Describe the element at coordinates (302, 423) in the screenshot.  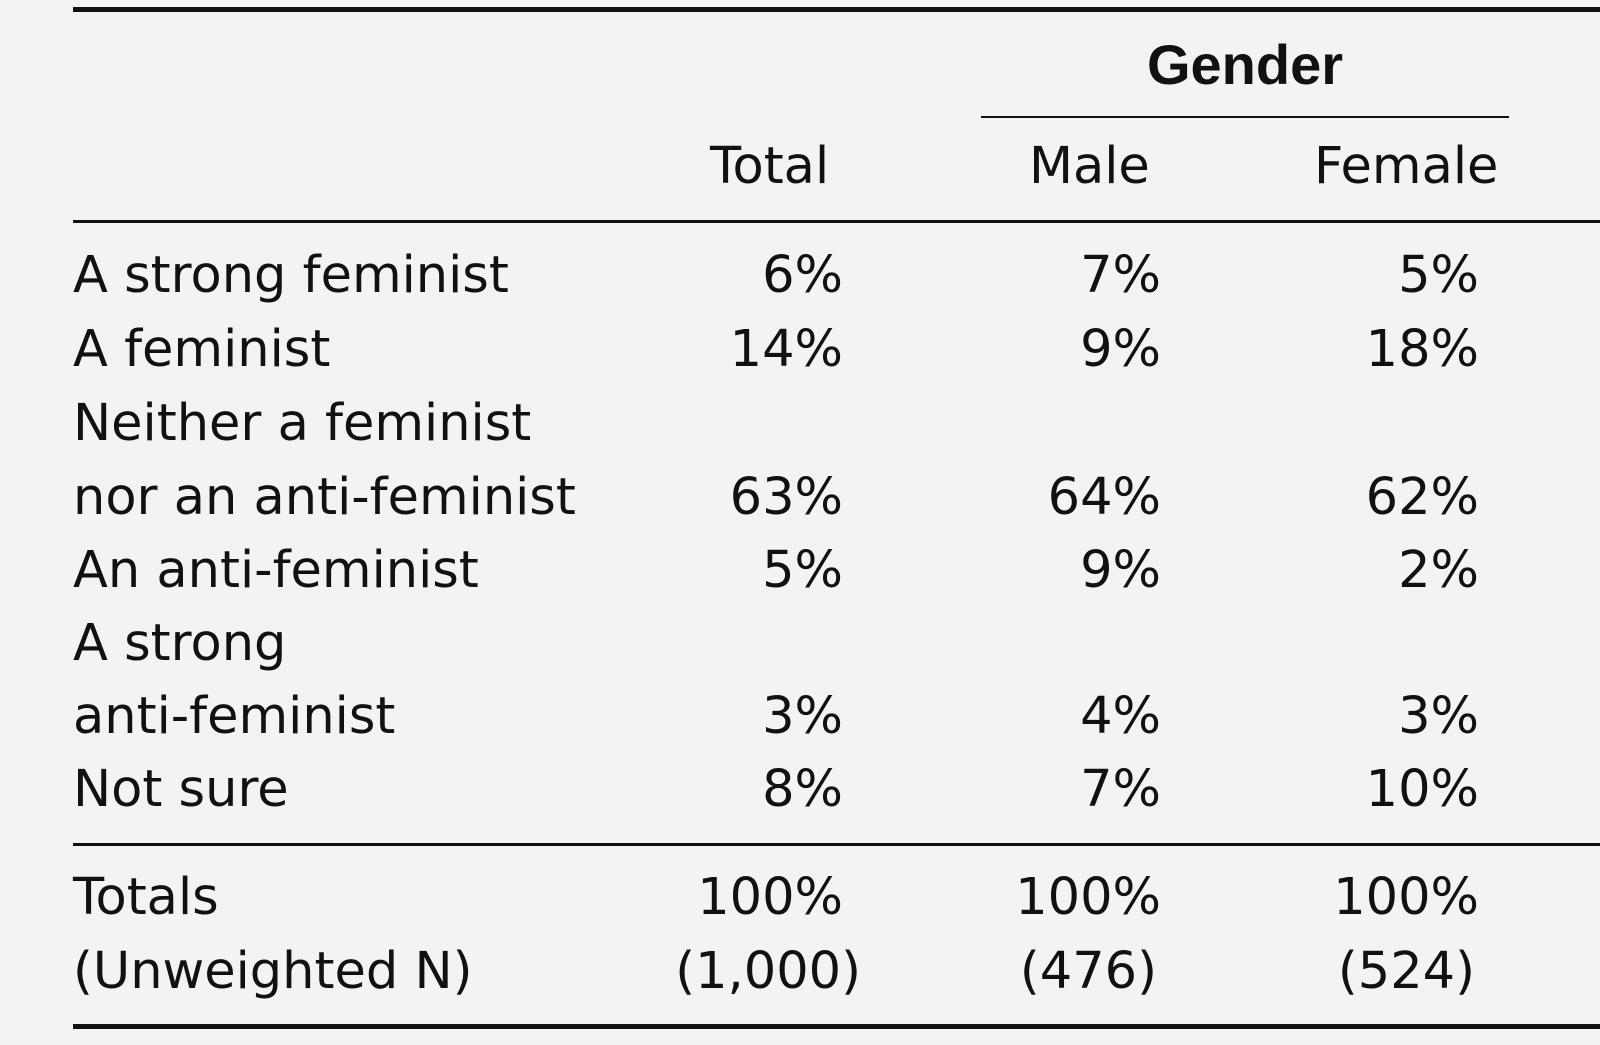
I see `row-label-neither-line1: Neither a feminist` at that location.